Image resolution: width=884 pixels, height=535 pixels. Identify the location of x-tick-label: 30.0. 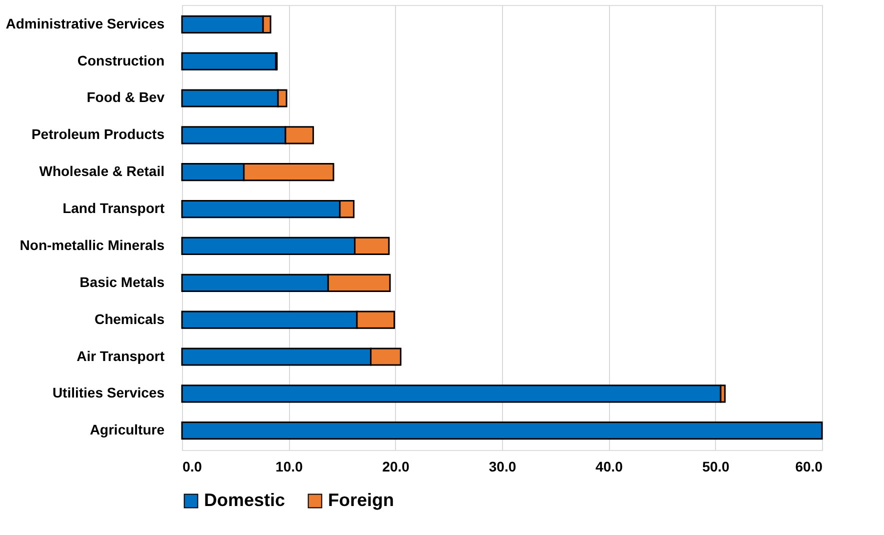
(502, 466).